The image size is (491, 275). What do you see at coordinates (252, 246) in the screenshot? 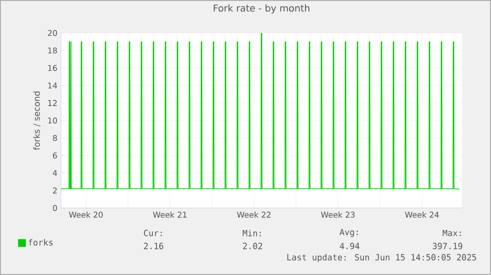
I see `text: 2.02` at bounding box center [252, 246].